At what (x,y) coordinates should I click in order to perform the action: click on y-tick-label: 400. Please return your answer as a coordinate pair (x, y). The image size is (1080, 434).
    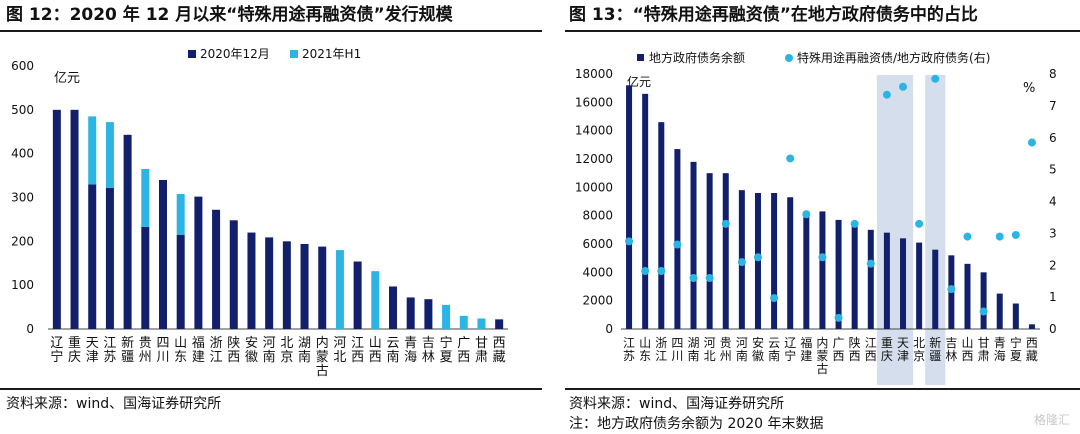
    Looking at the image, I should click on (22, 154).